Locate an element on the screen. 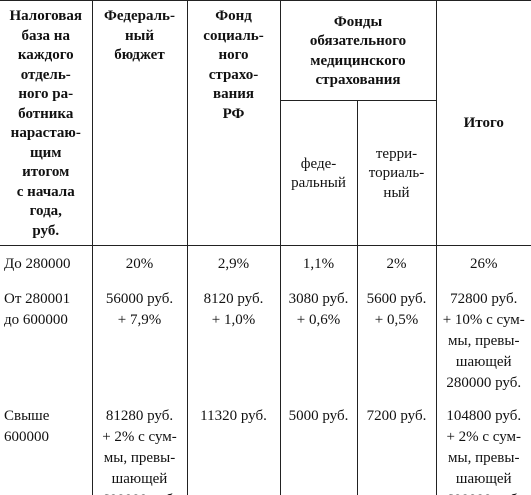  header-cell: Итого is located at coordinates (483, 123).